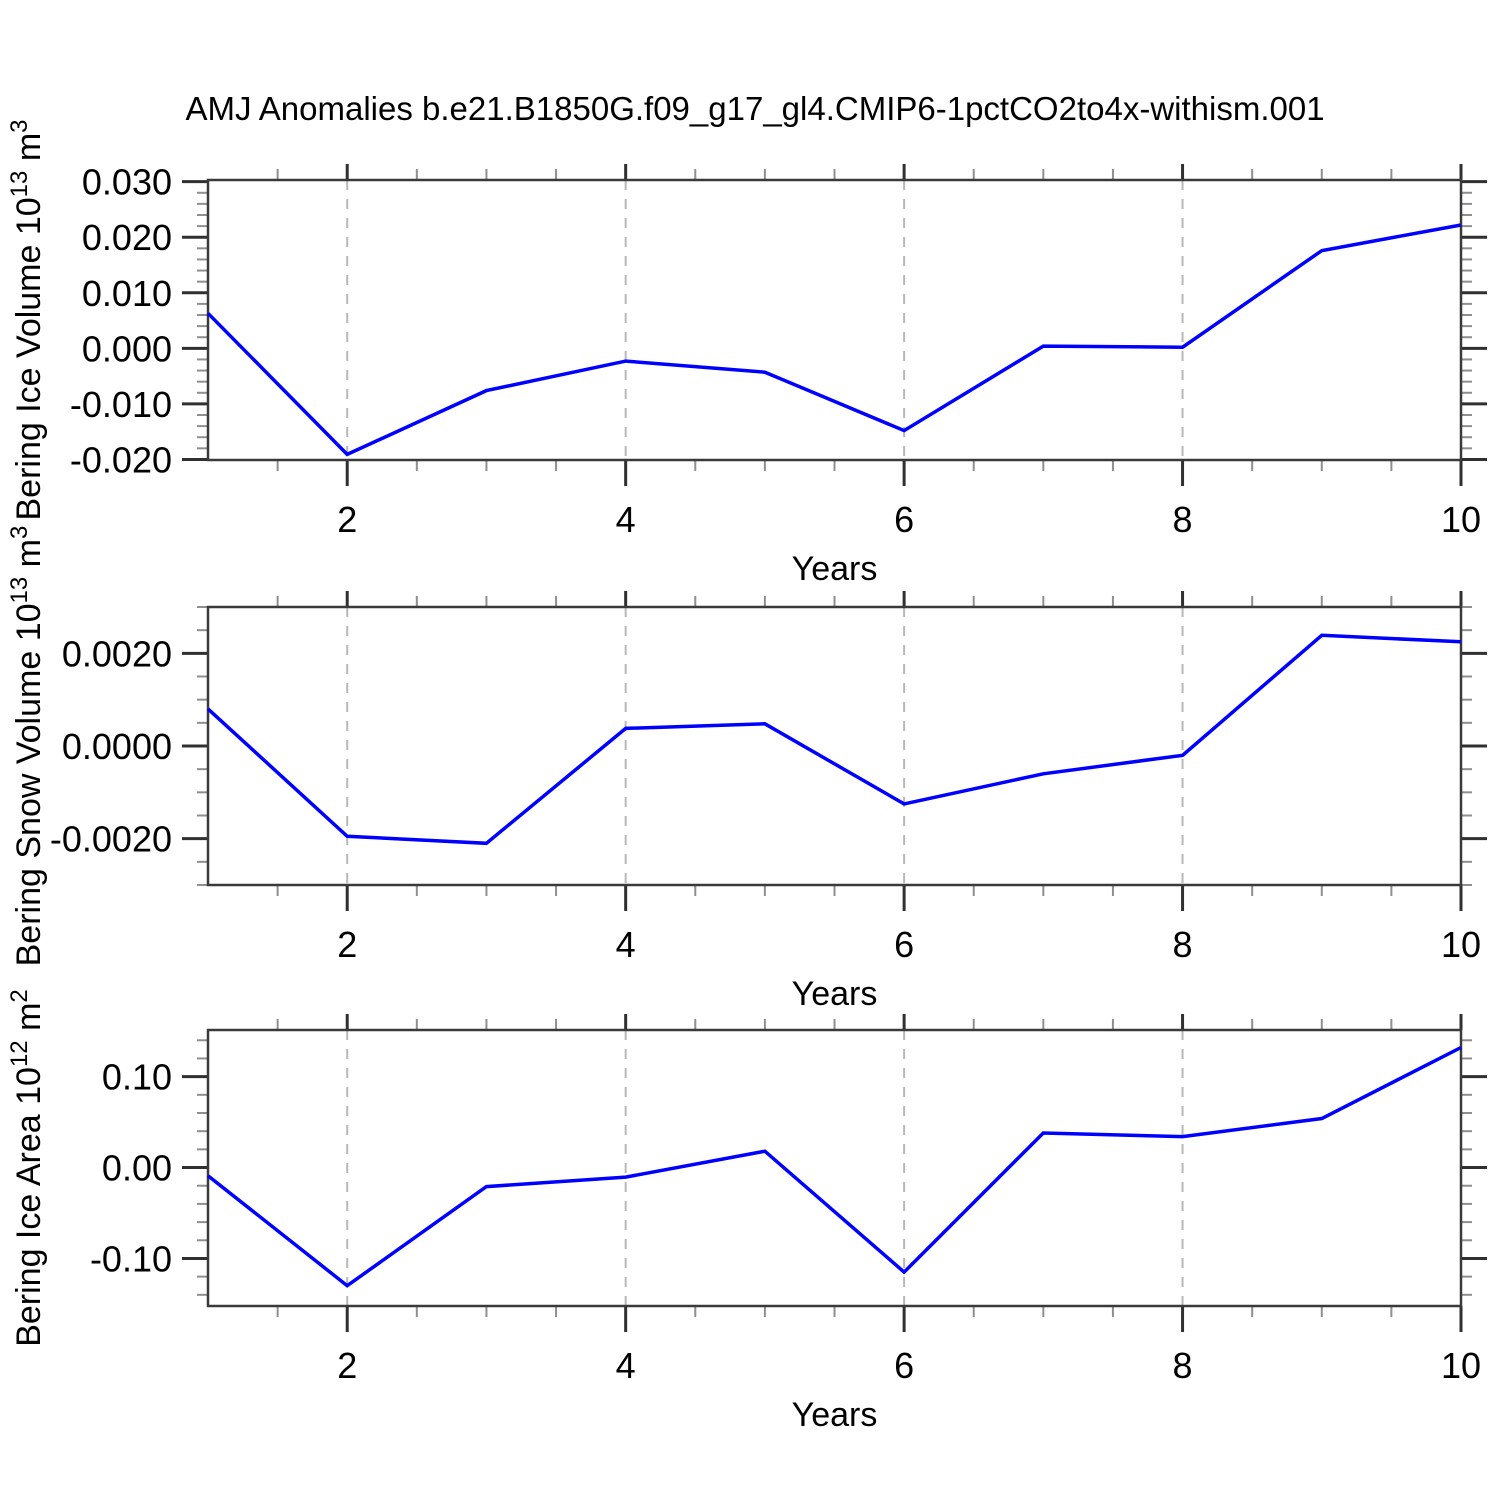 The width and height of the screenshot is (1500, 1505). Describe the element at coordinates (117, 653) in the screenshot. I see `y-tick-label: 0.0020` at that location.